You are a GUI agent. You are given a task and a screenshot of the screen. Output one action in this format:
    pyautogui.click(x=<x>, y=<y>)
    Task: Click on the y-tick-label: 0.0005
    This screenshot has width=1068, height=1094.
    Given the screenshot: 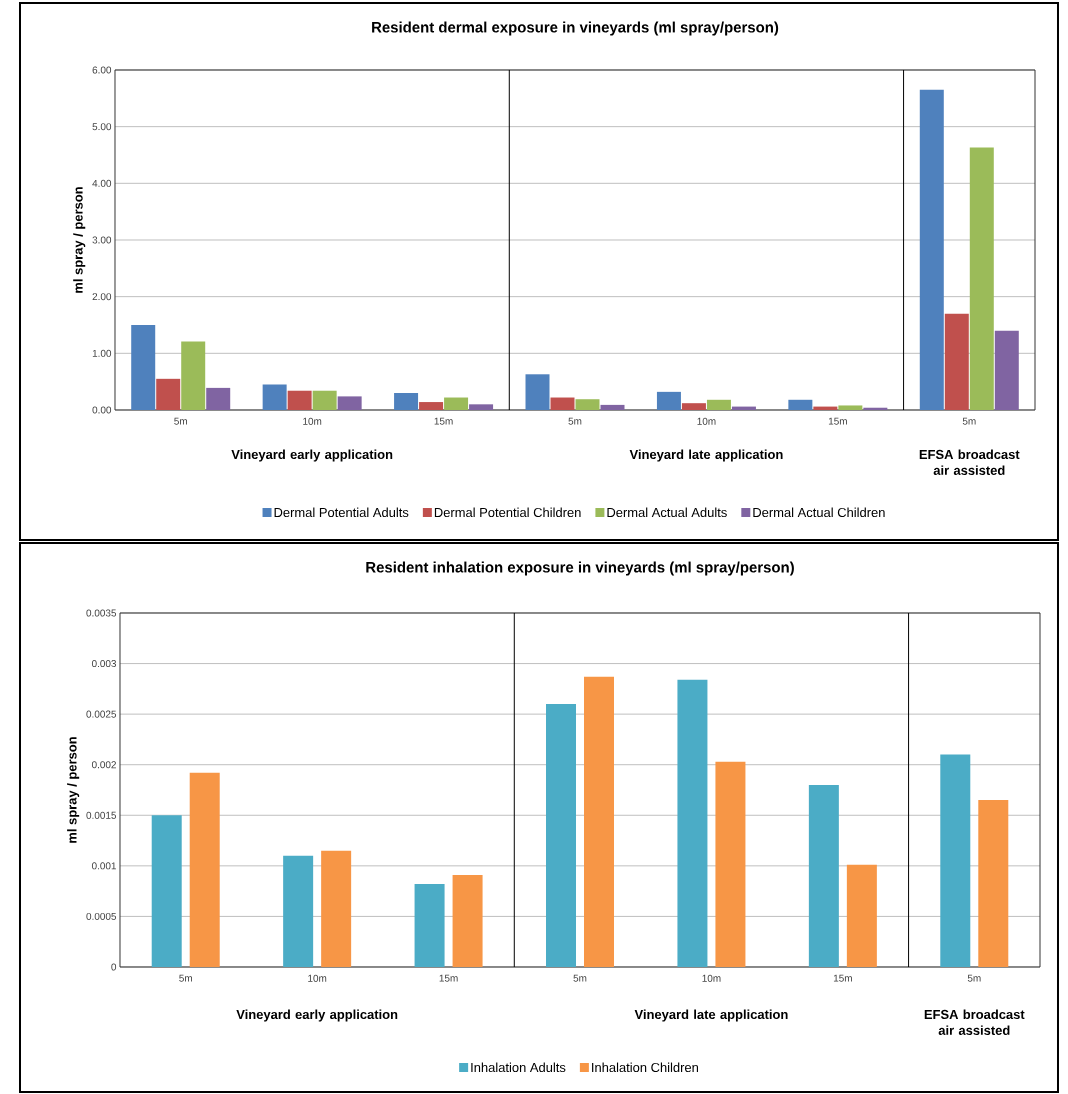 What is the action you would take?
    pyautogui.click(x=101, y=916)
    